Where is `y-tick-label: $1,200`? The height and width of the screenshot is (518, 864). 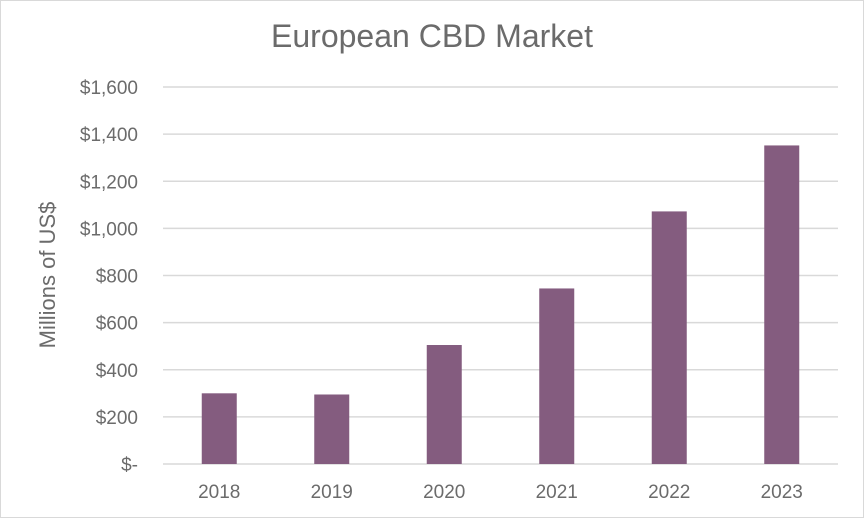 y-tick-label: $1,200 is located at coordinates (109, 182).